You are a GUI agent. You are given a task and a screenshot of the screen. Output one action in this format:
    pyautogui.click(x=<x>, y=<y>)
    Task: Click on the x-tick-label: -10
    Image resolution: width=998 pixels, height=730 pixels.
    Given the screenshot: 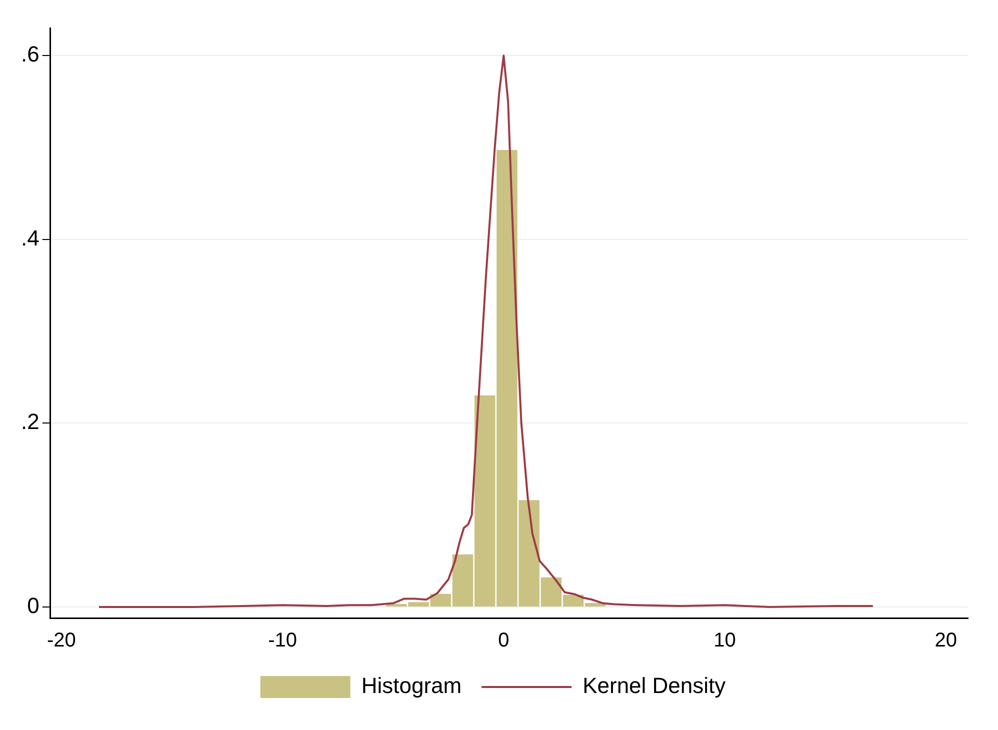 What is the action you would take?
    pyautogui.click(x=282, y=641)
    